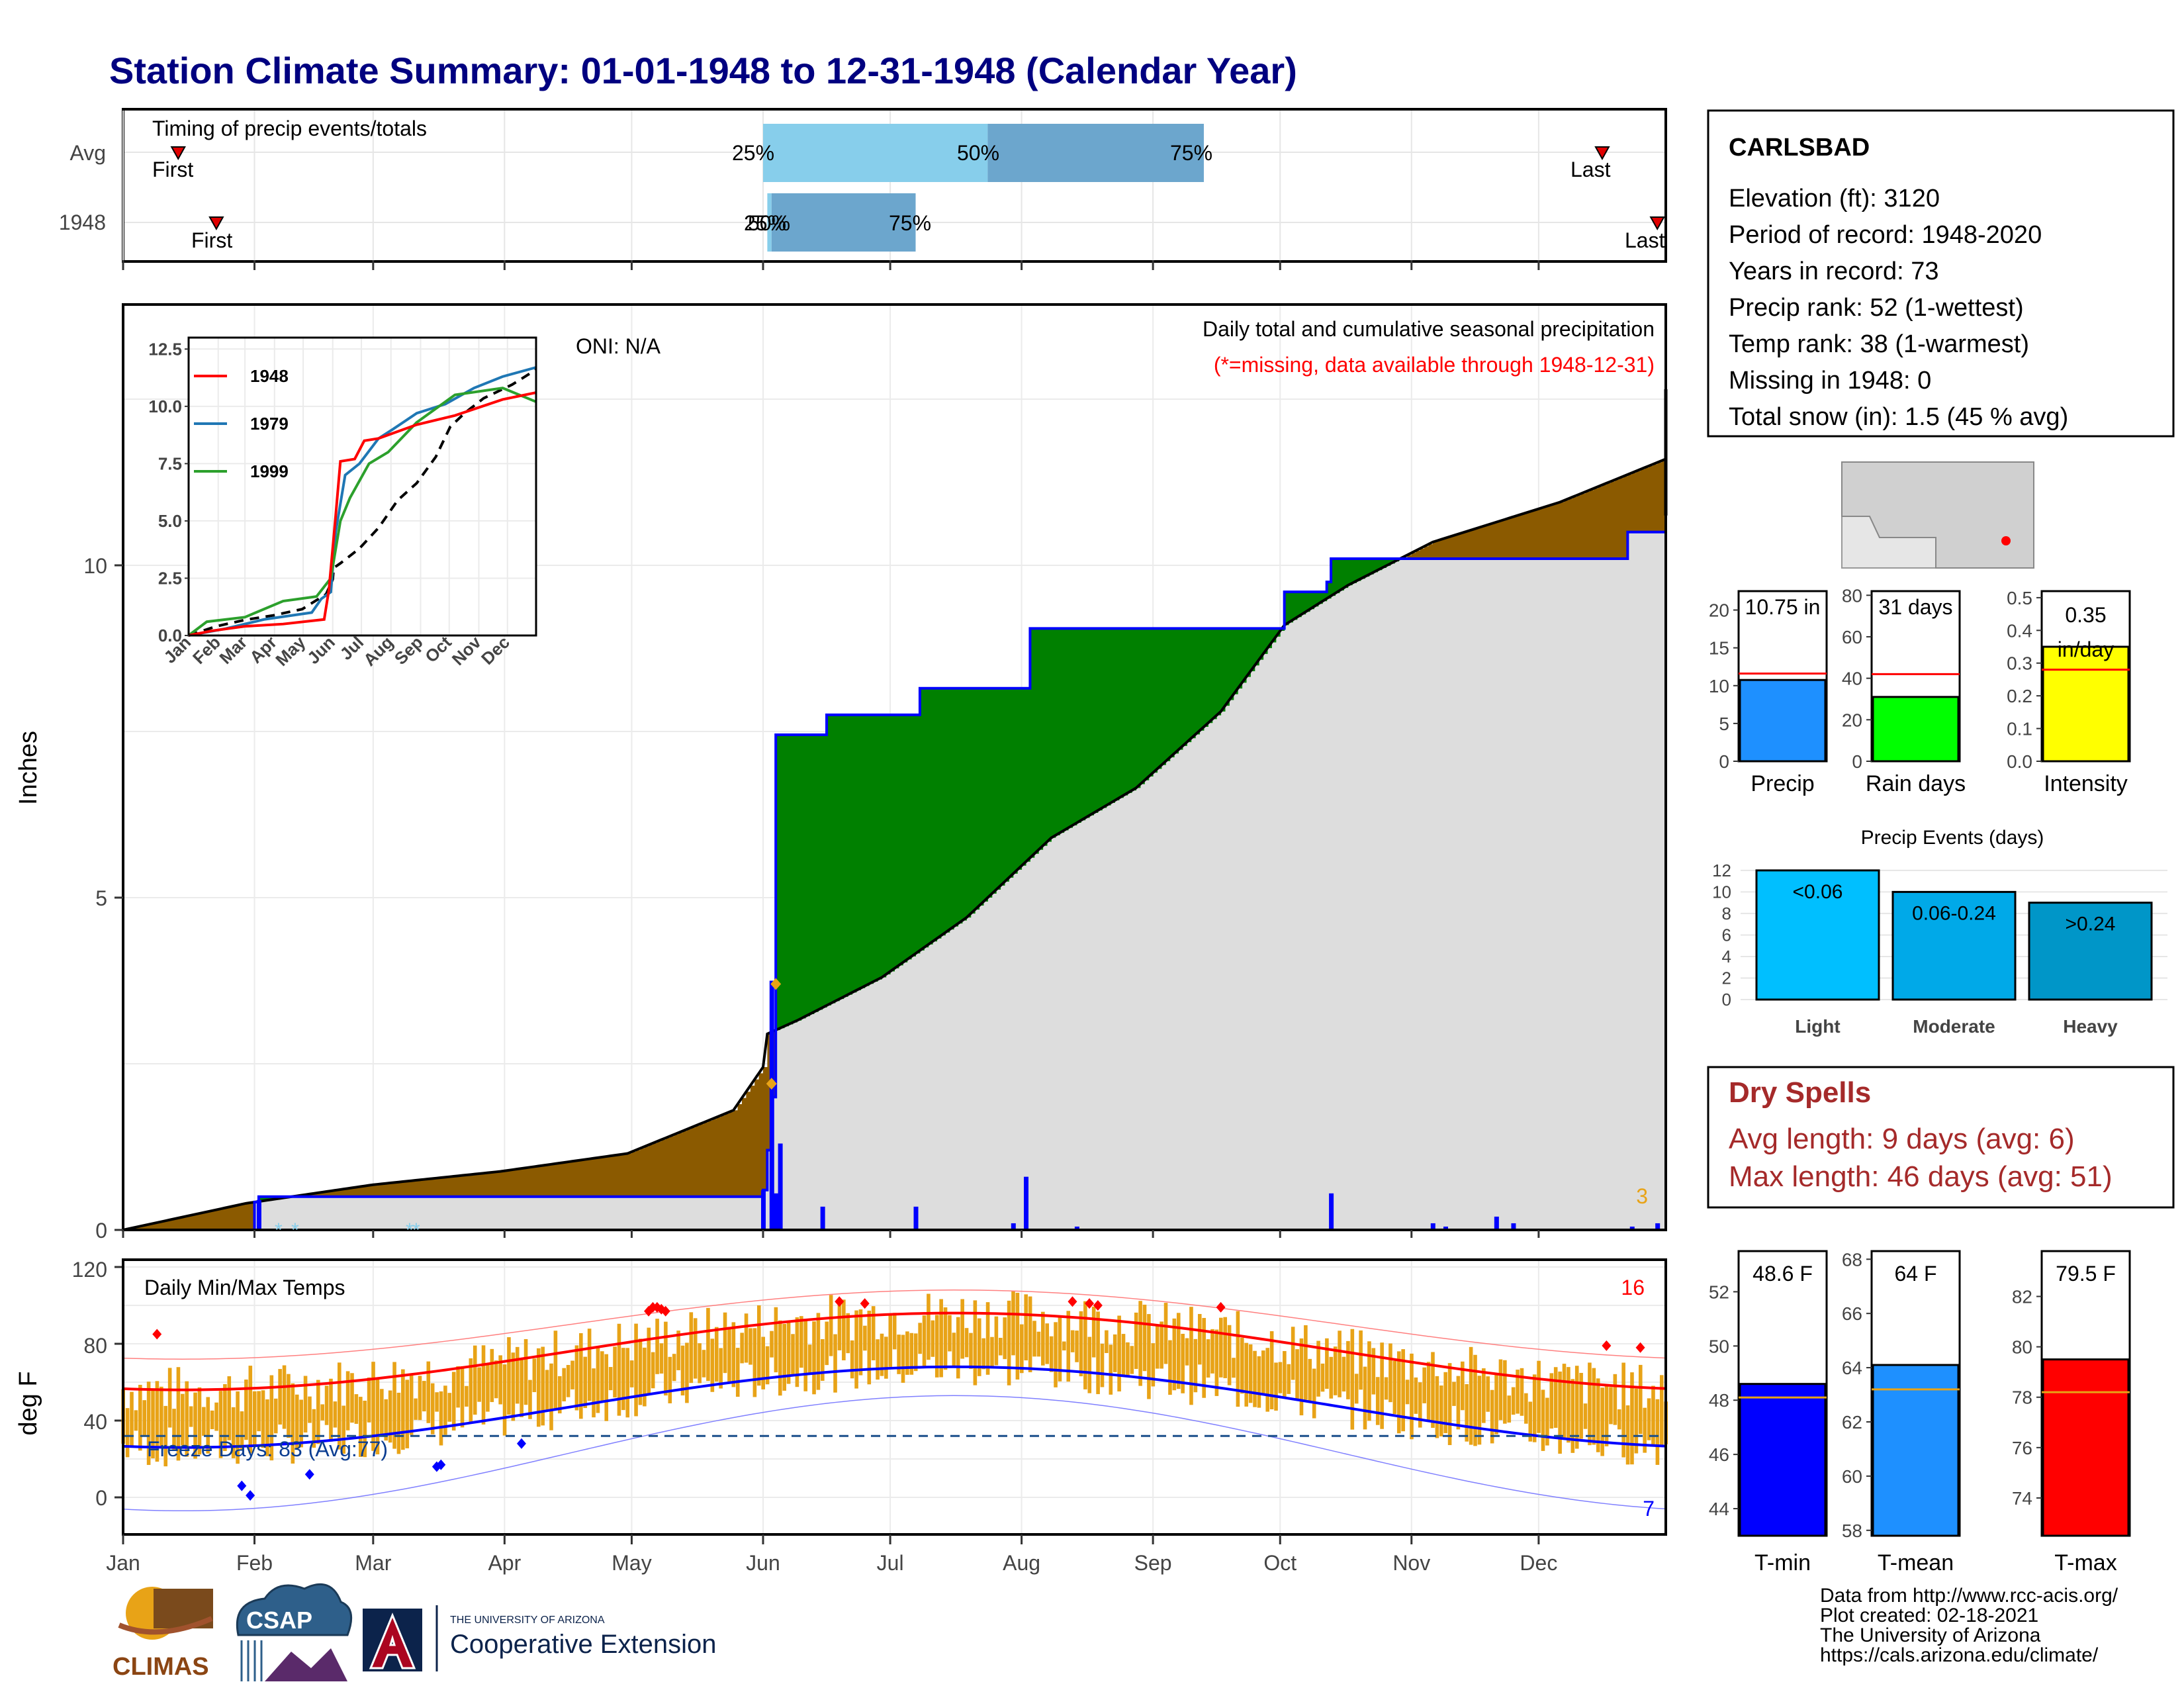 This screenshot has height=1688, width=2184. Describe the element at coordinates (163, 1634) in the screenshot. I see `climas-logo: CLIMAS` at that location.